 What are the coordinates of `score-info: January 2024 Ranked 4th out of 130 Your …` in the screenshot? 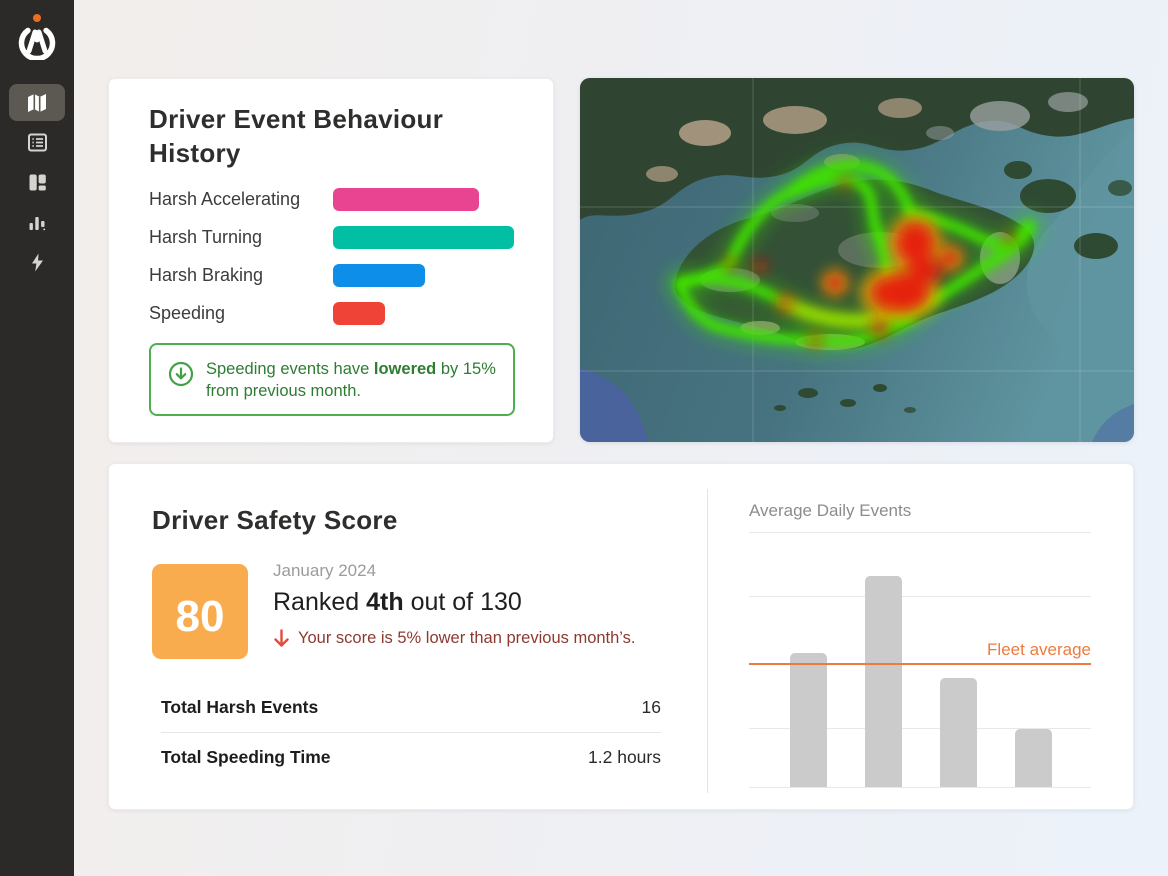 It's located at (454, 604).